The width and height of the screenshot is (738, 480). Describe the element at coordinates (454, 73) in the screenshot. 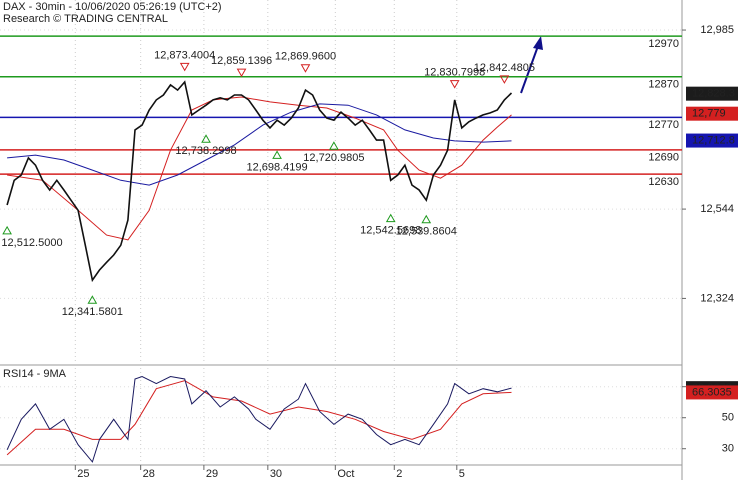

I see `high-label: 12,830.7998` at that location.